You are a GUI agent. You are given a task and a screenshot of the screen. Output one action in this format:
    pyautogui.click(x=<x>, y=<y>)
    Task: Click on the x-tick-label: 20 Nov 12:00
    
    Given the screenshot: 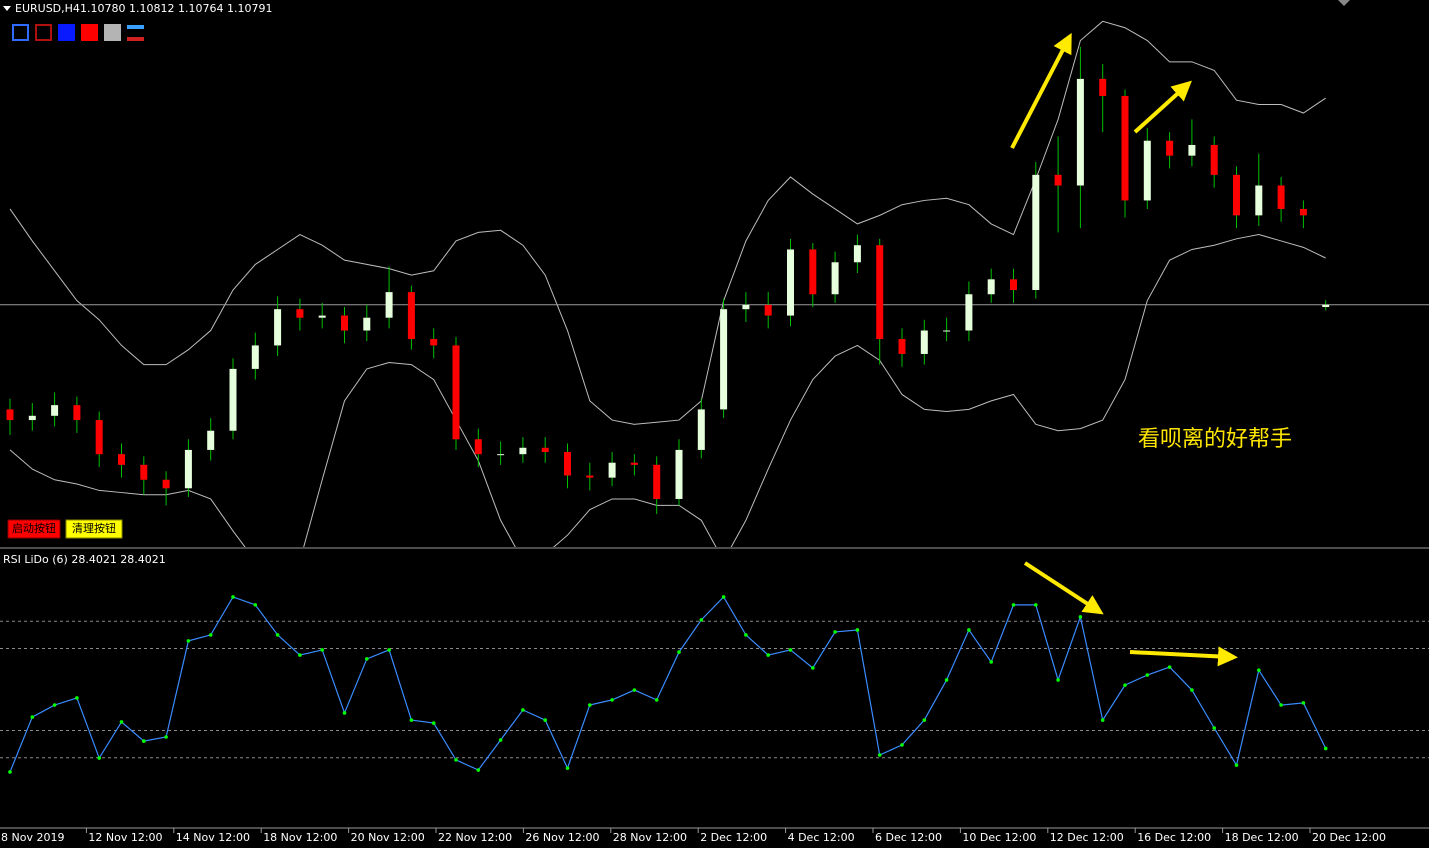 What is the action you would take?
    pyautogui.click(x=388, y=837)
    